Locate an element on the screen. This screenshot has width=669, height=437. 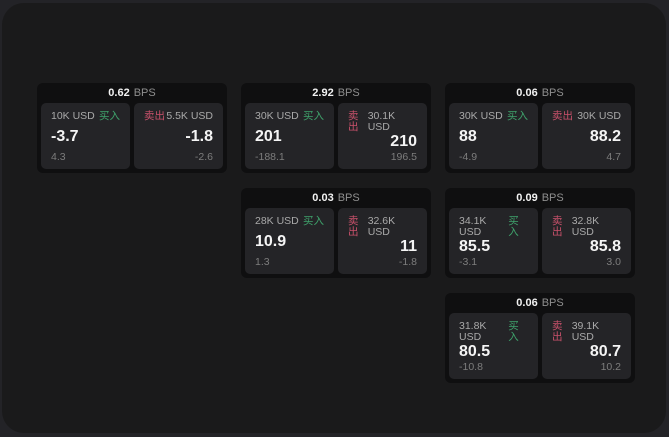
buy-delta: 4.3 is located at coordinates (58, 156).